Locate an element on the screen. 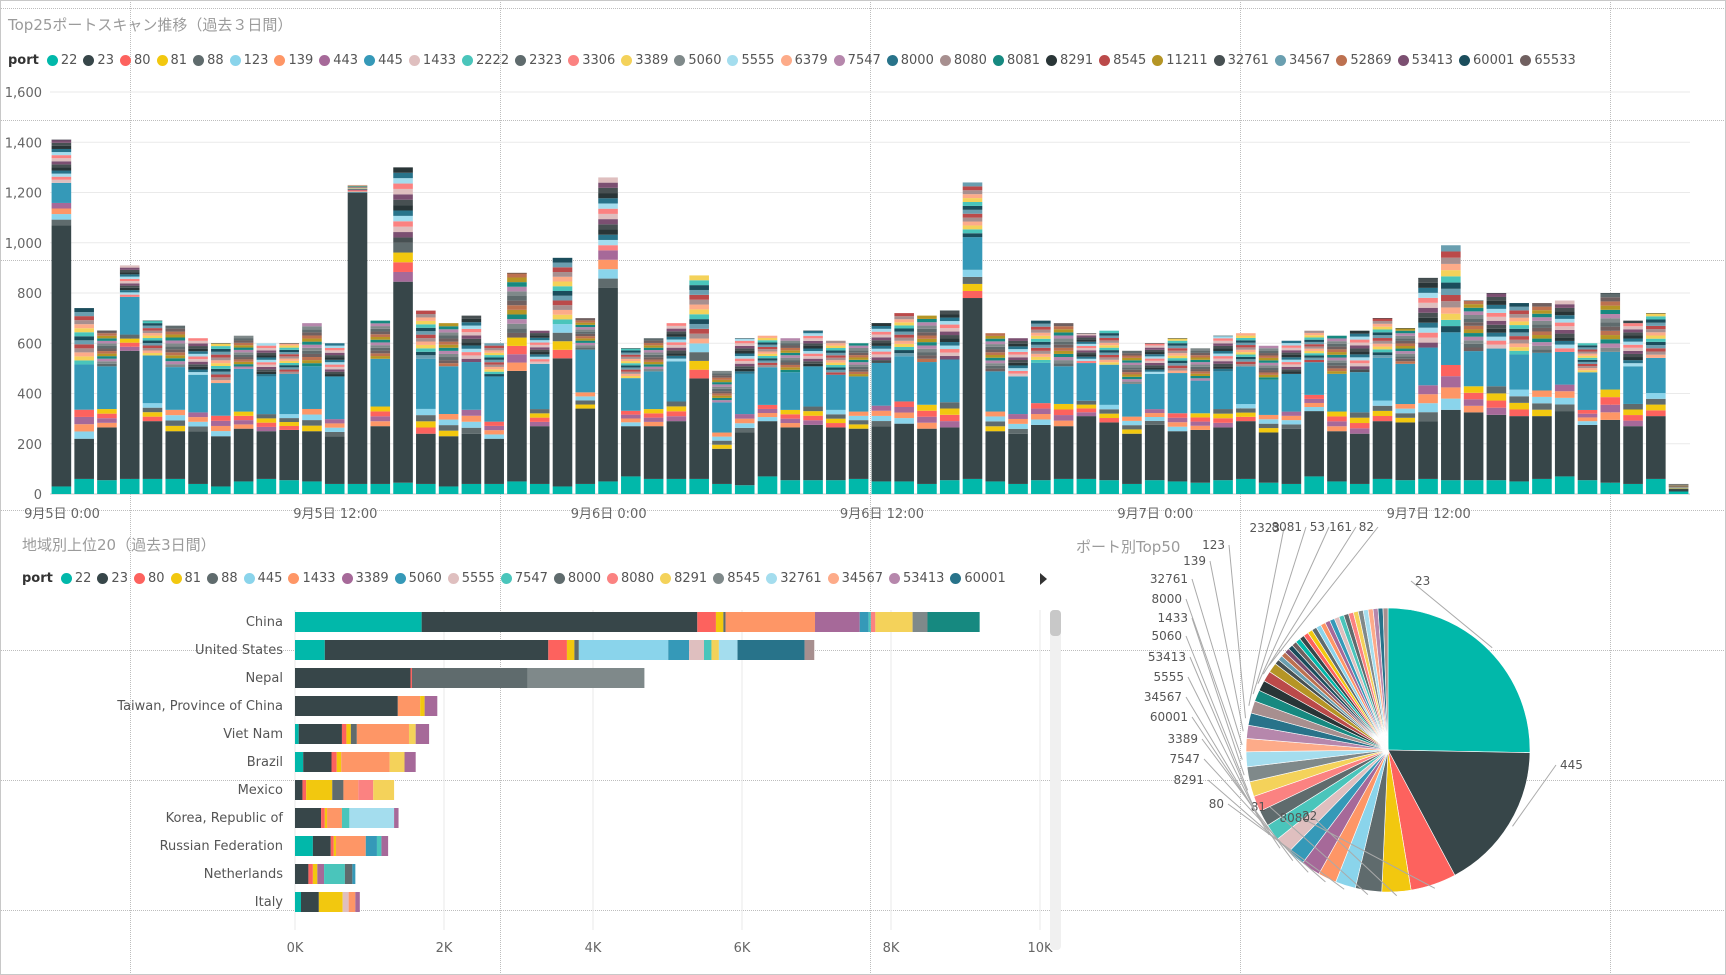 Image resolution: width=1726 pixels, height=975 pixels. legend-item-3306: 3306 is located at coordinates (591, 60).